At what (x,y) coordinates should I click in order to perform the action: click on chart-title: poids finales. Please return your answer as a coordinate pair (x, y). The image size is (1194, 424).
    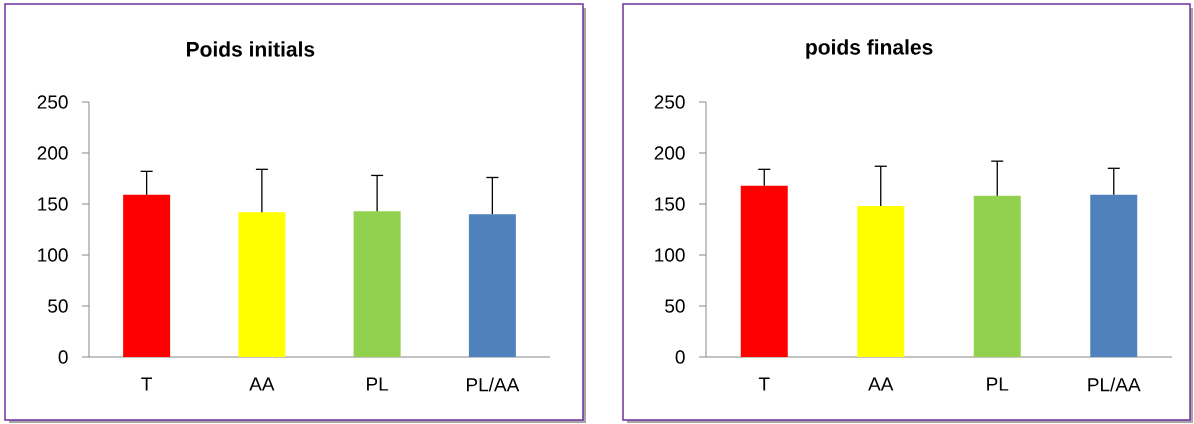
    Looking at the image, I should click on (869, 49).